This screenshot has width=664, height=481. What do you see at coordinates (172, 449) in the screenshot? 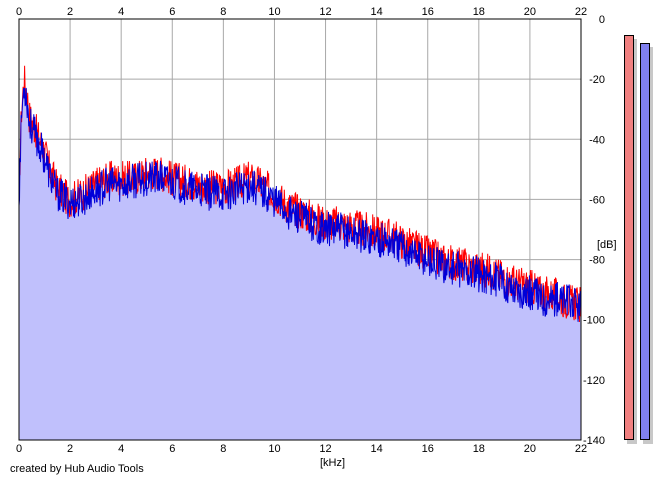
I see `x-tick-label-bottom: 6` at bounding box center [172, 449].